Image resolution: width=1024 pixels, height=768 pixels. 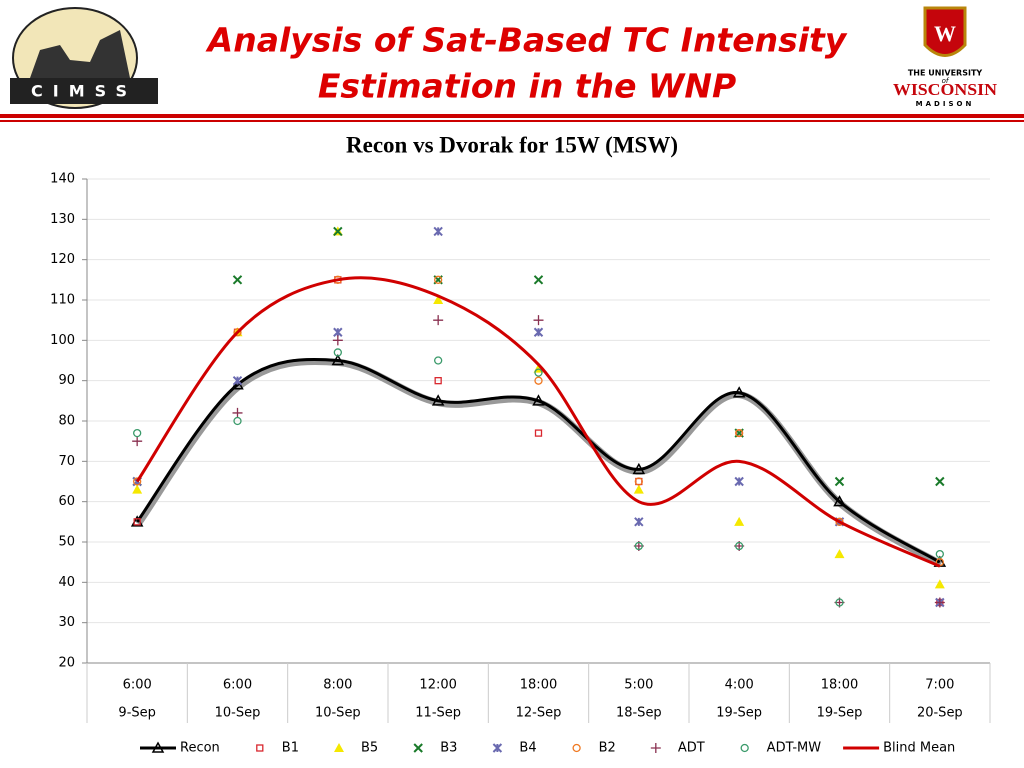 I want to click on y-tick-label: 90, so click(x=66, y=380).